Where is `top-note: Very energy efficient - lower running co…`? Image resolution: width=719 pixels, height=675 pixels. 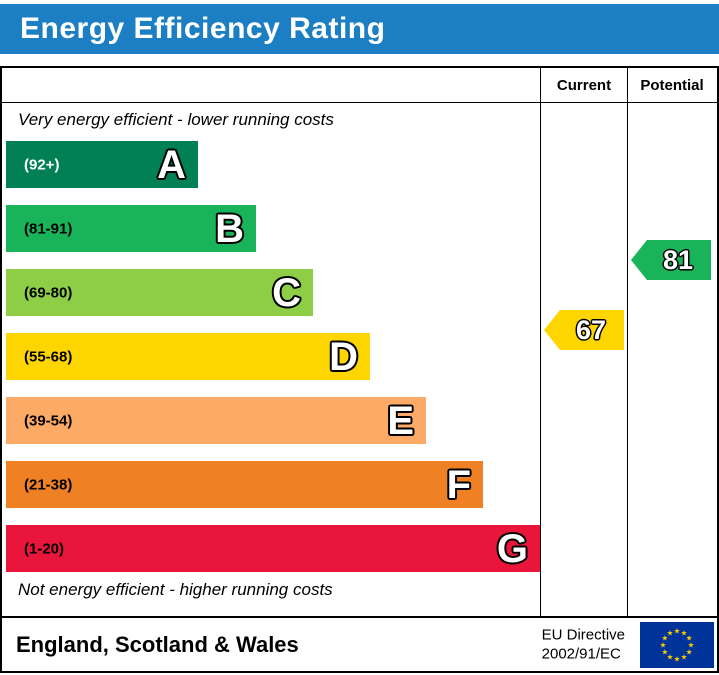 top-note: Very energy efficient - lower running co… is located at coordinates (176, 119).